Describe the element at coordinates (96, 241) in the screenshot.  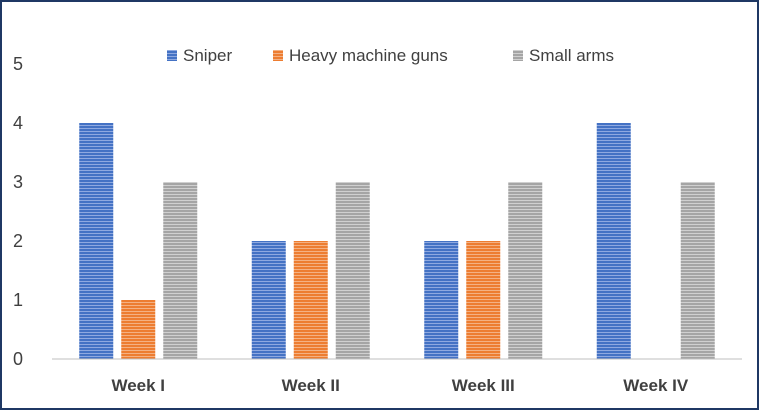
I see `bar-sniper-week-i` at that location.